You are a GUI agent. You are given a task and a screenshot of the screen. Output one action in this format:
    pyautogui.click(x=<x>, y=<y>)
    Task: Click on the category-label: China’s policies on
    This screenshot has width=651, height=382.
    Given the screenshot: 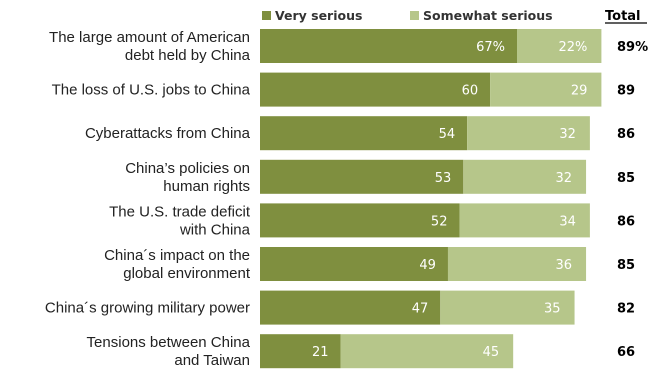 What is the action you would take?
    pyautogui.click(x=187, y=168)
    